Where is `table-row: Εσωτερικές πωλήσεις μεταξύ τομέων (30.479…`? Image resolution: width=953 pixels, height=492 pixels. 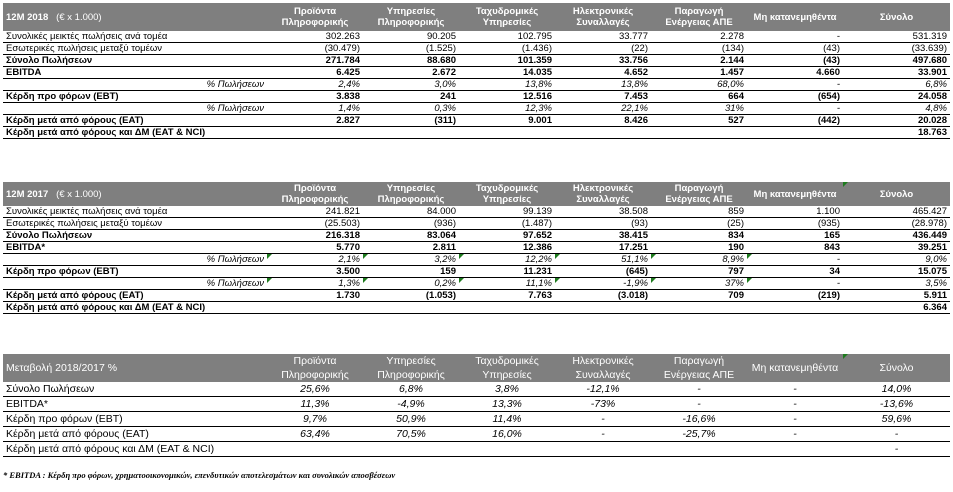 table-row: Εσωτερικές πωλήσεις μεταξύ τομέων (30.479… is located at coordinates (476, 48).